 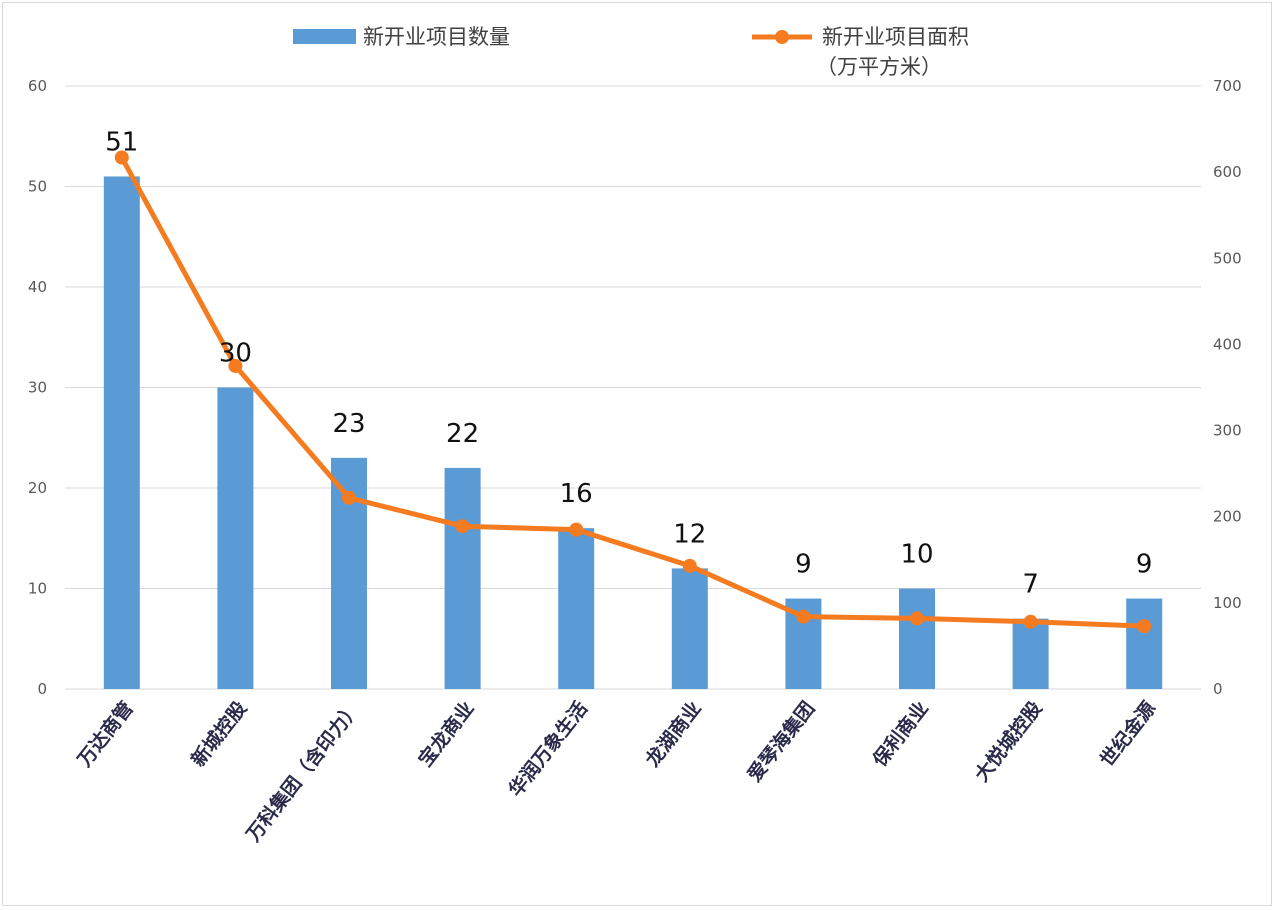 What do you see at coordinates (436, 37) in the screenshot?
I see `legend-bar-label: 新开业项目数量` at bounding box center [436, 37].